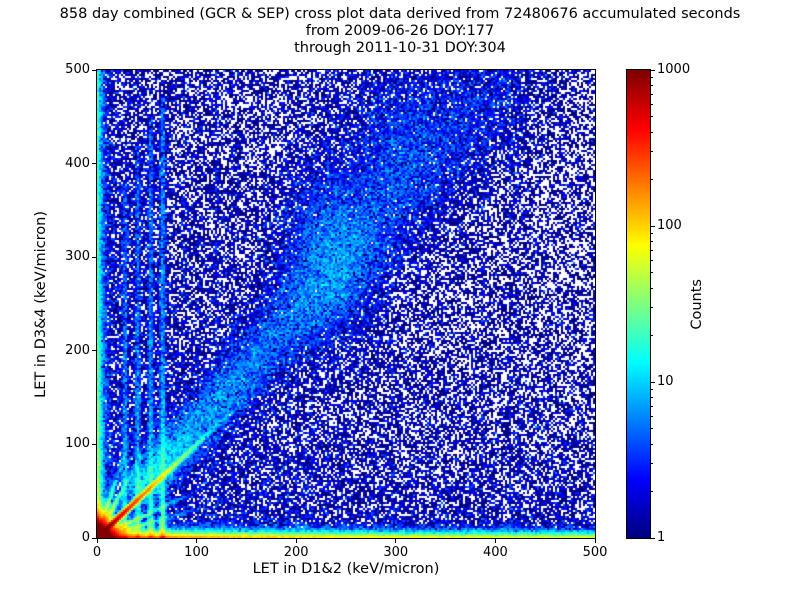  What do you see at coordinates (674, 69) in the screenshot?
I see `colorbar-tick-label: 1000` at bounding box center [674, 69].